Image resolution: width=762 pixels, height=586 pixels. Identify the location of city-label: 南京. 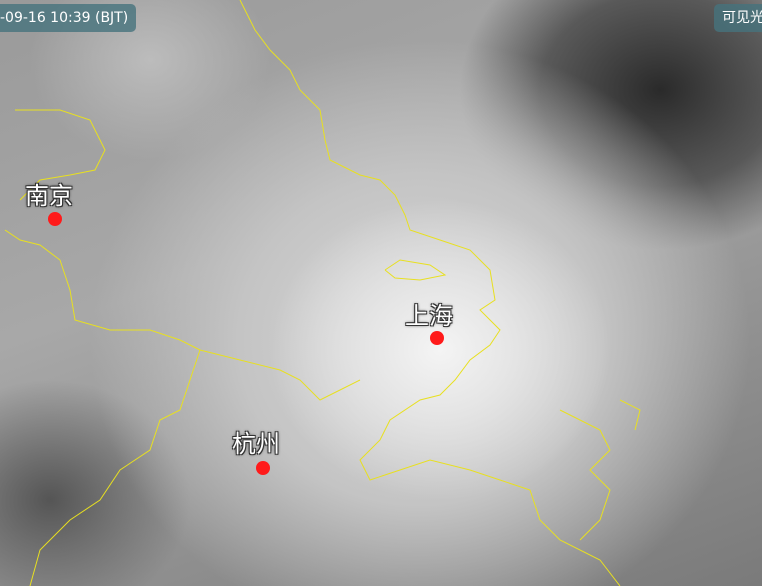
(49, 196).